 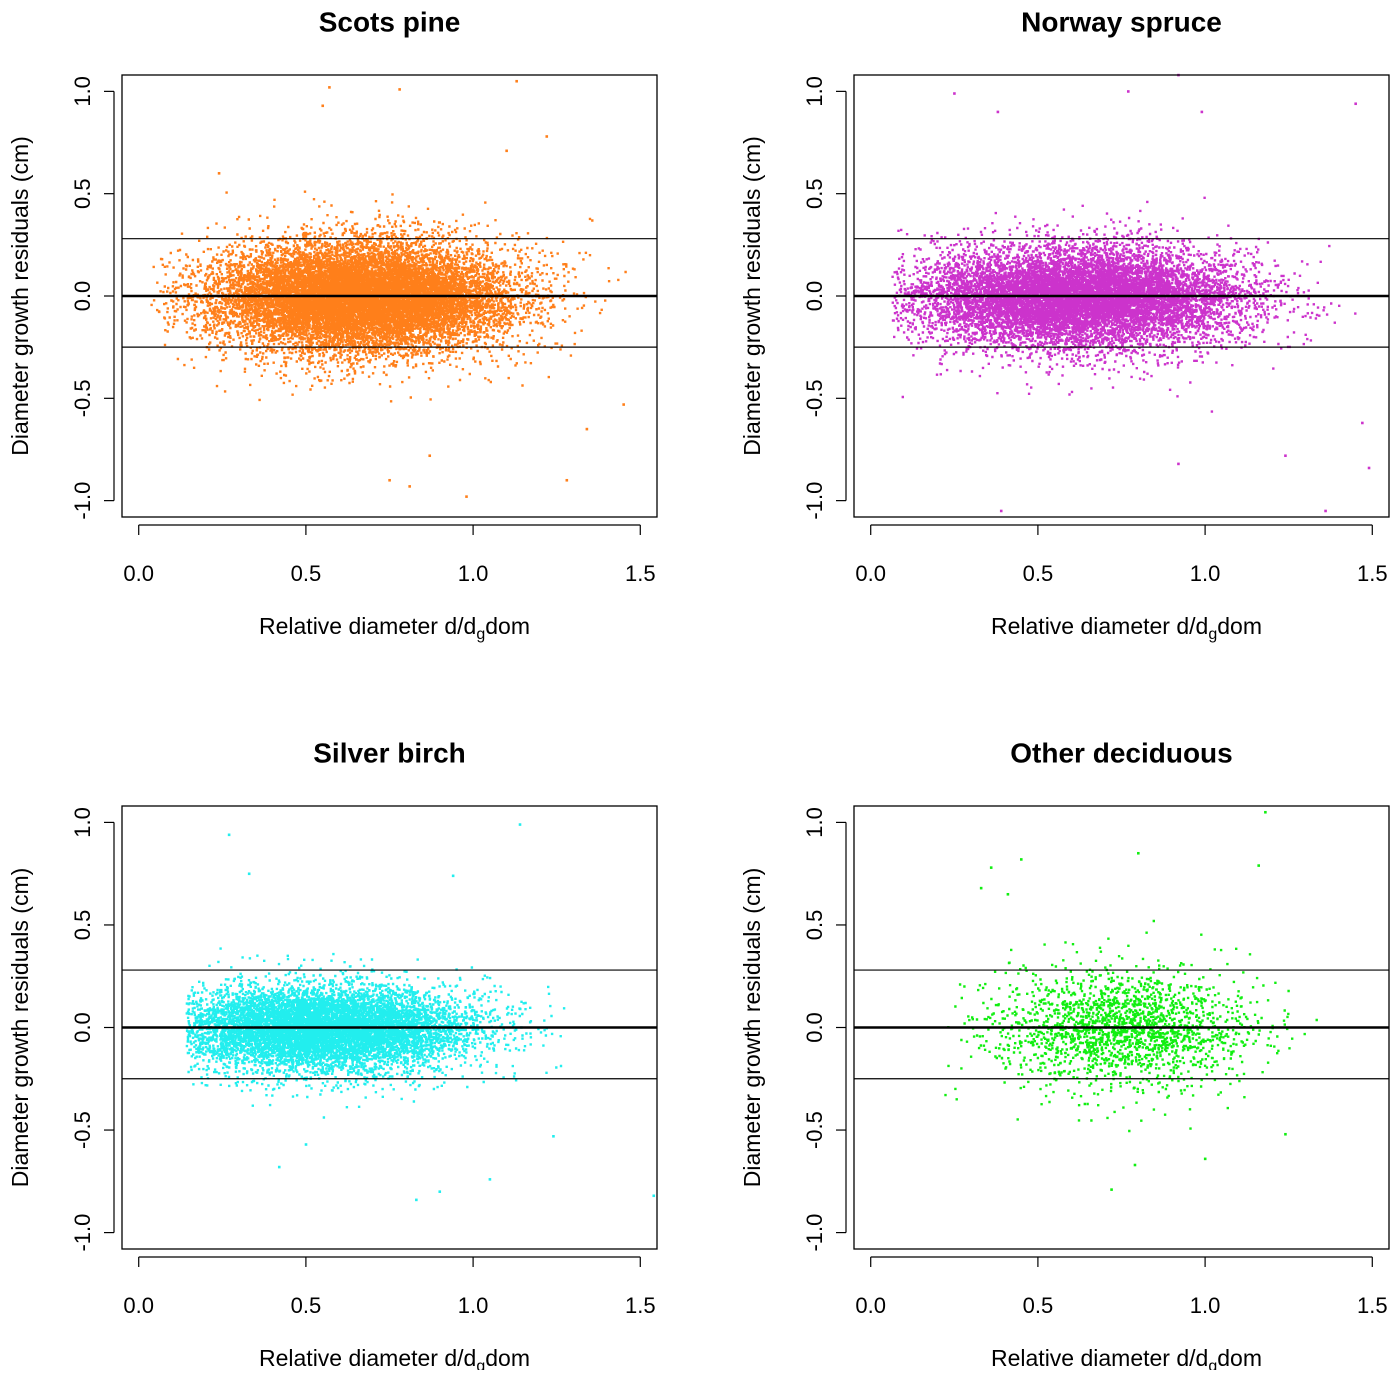 I want to click on panel-title: Norway spruce, so click(x=1121, y=21).